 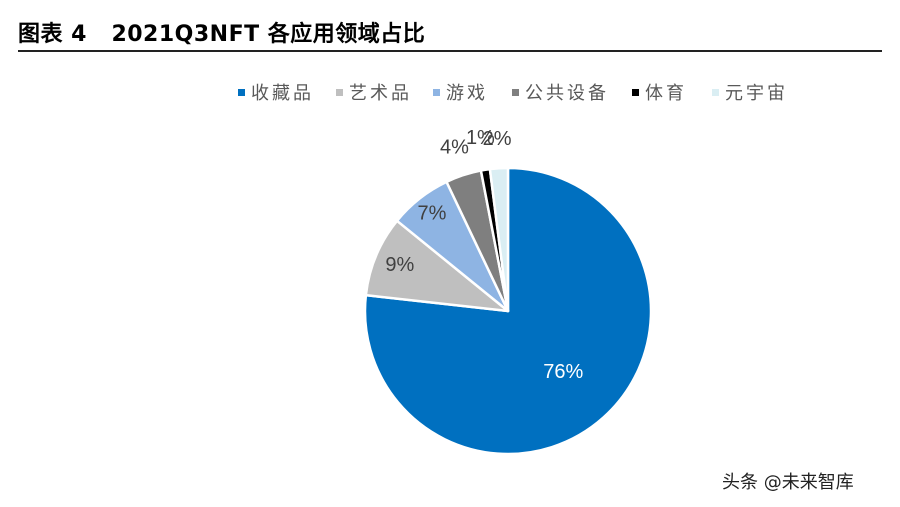 I want to click on legend-item: 公共设备, so click(x=560, y=92).